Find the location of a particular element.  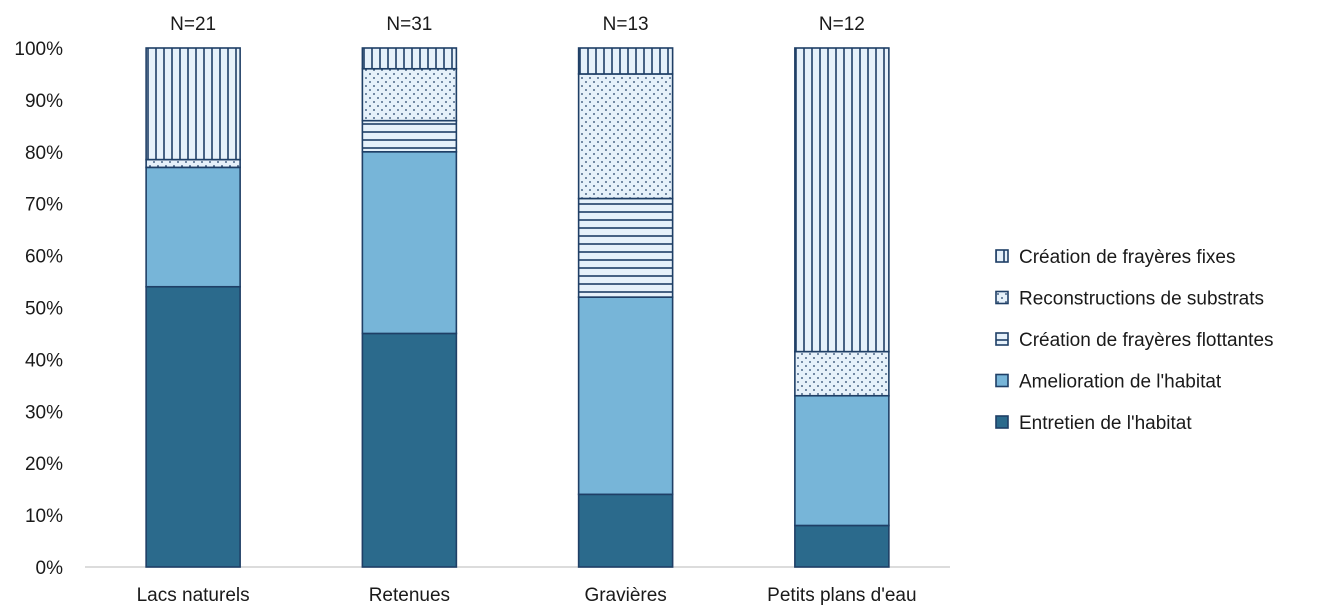

legend-label: Création de frayères fixes is located at coordinates (1127, 257).